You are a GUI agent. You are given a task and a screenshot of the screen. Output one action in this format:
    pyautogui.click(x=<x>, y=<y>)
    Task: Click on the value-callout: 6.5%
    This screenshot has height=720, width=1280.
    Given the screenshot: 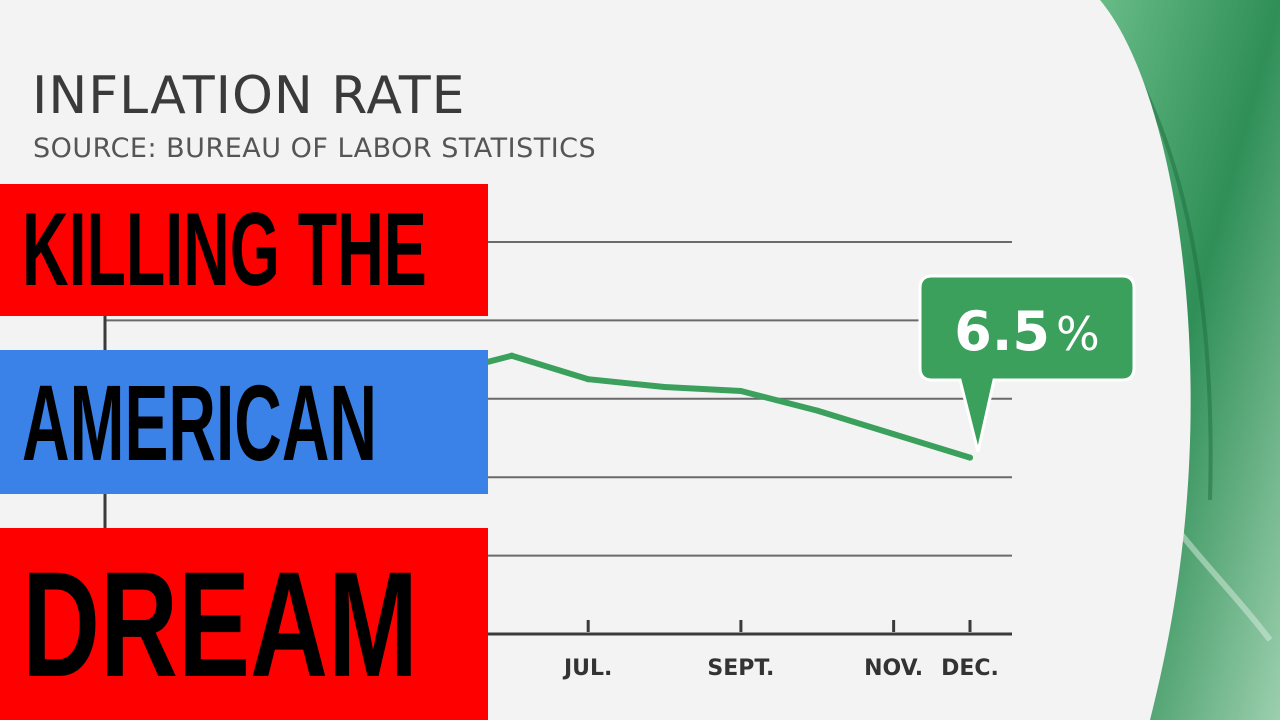 What is the action you would take?
    pyautogui.click(x=1027, y=363)
    